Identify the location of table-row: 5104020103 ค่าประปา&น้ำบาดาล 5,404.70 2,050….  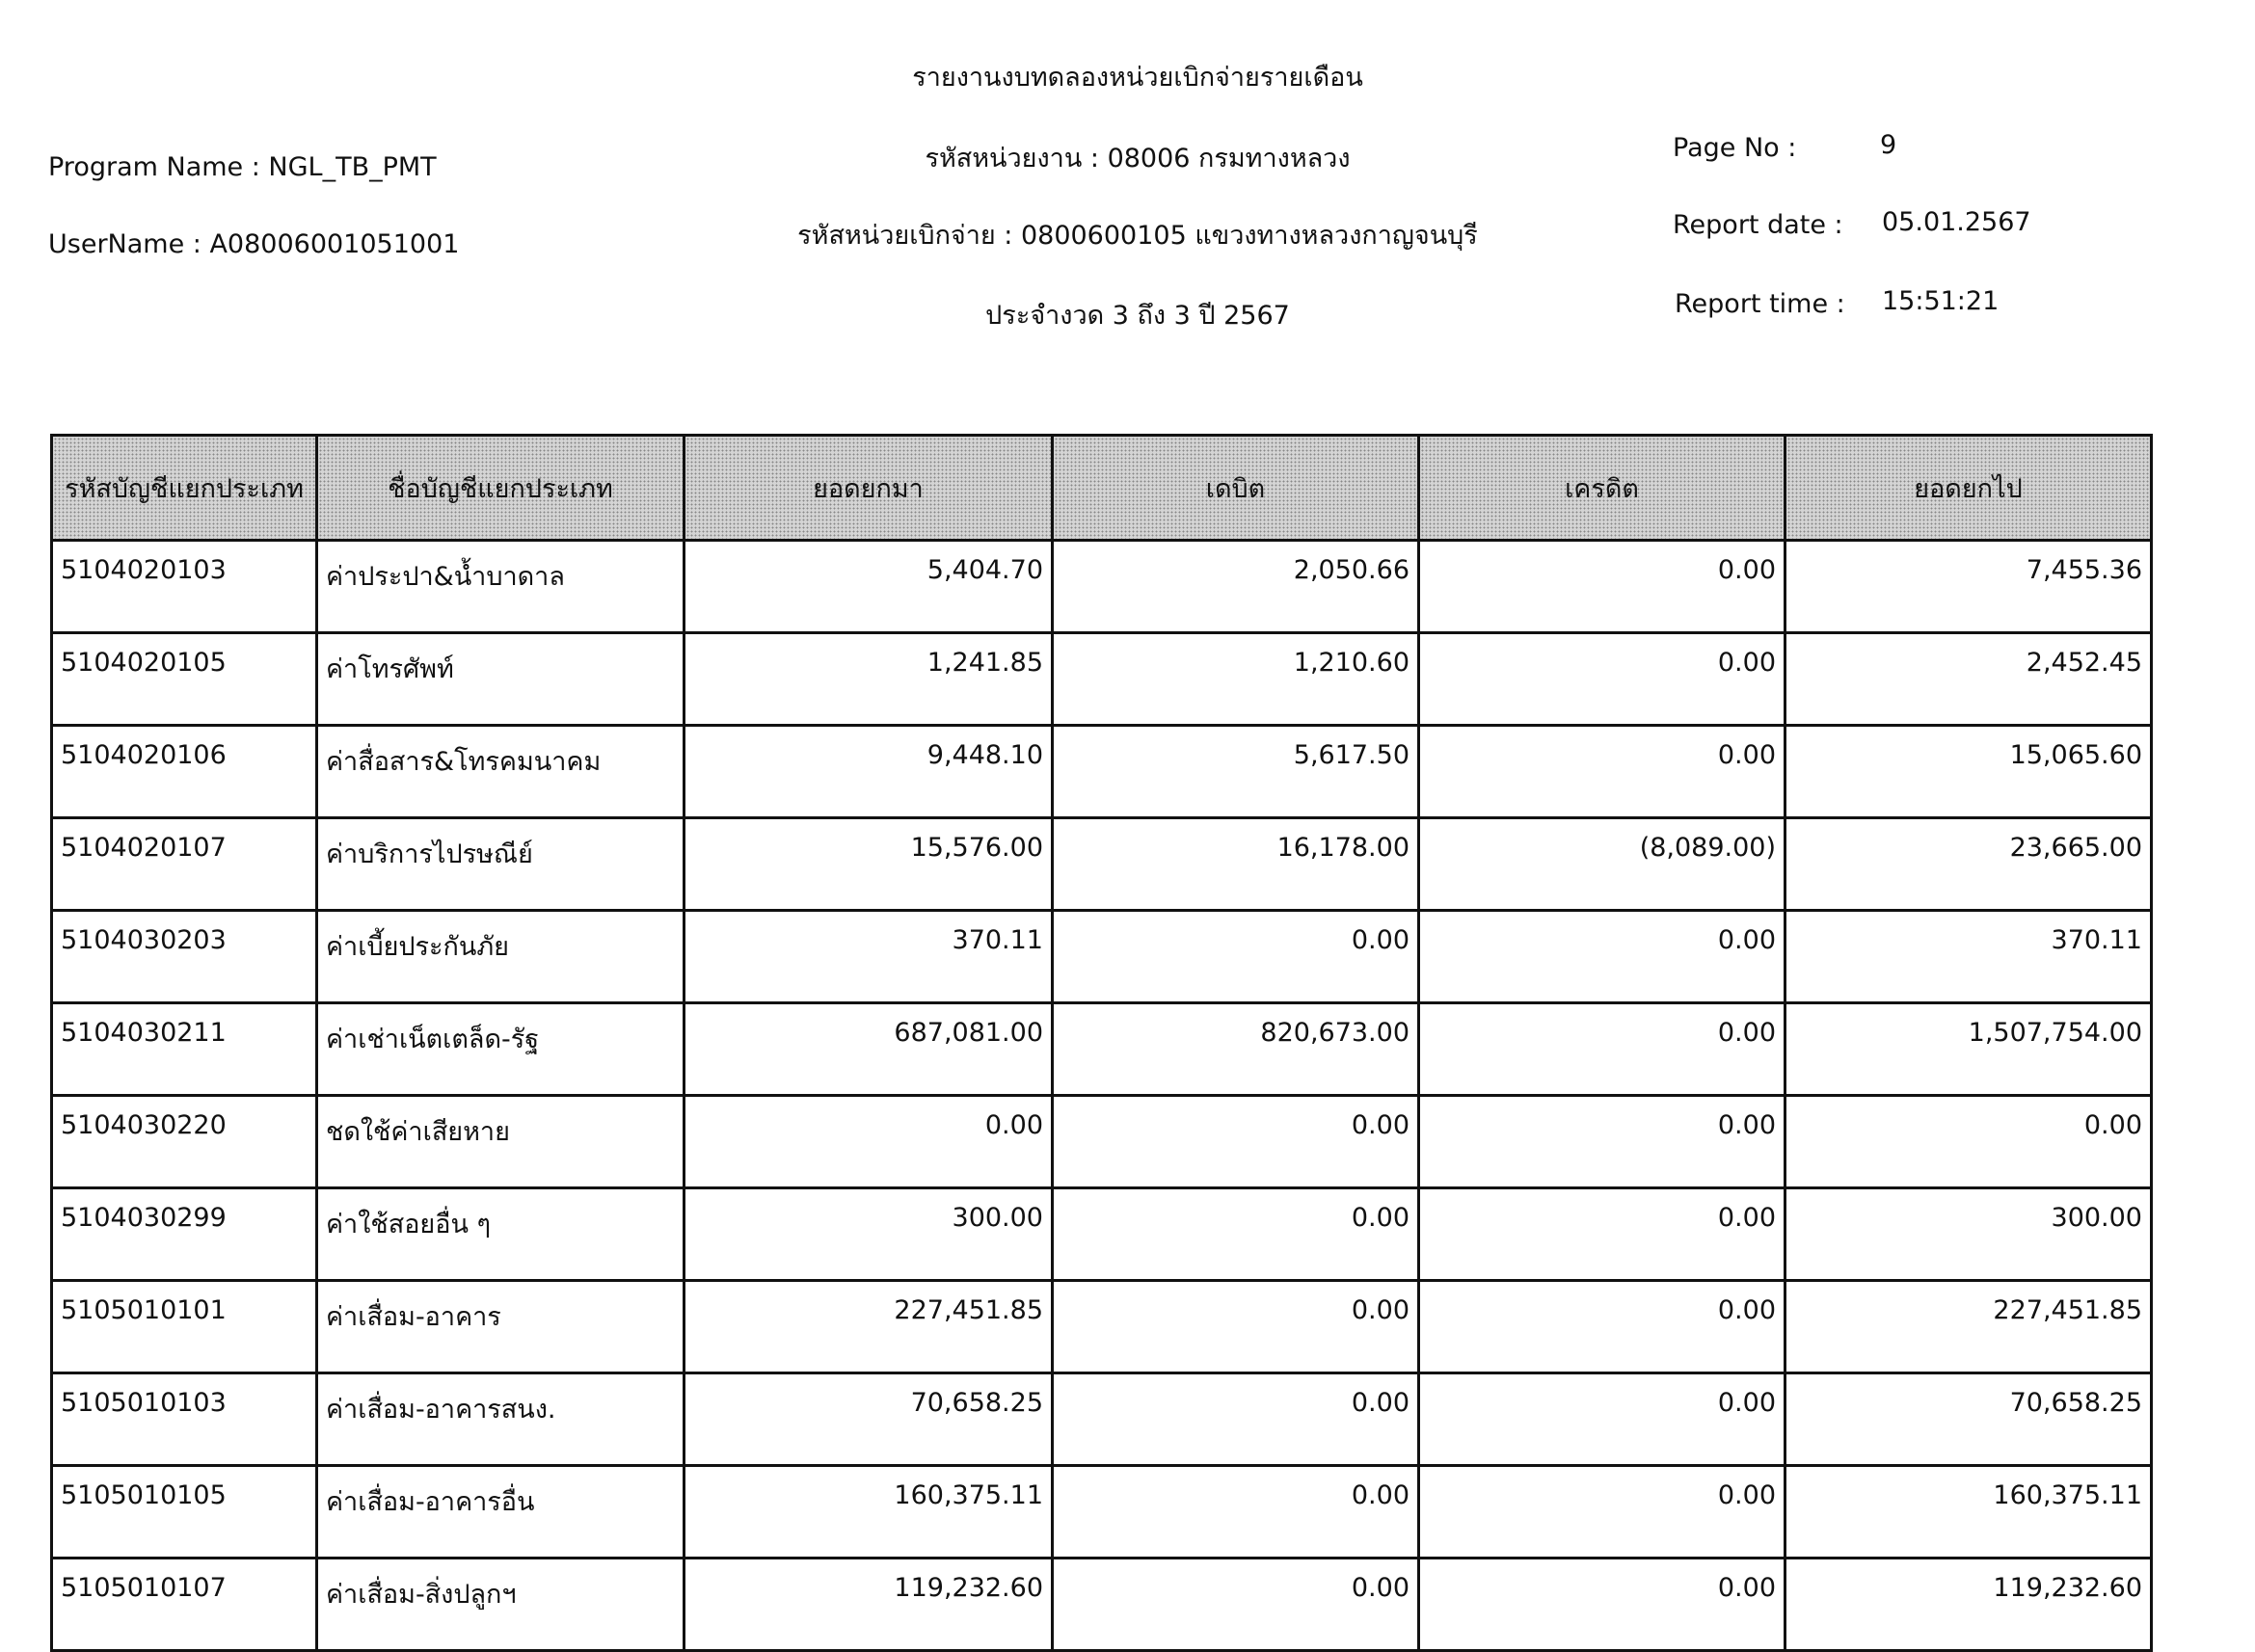
(1102, 587).